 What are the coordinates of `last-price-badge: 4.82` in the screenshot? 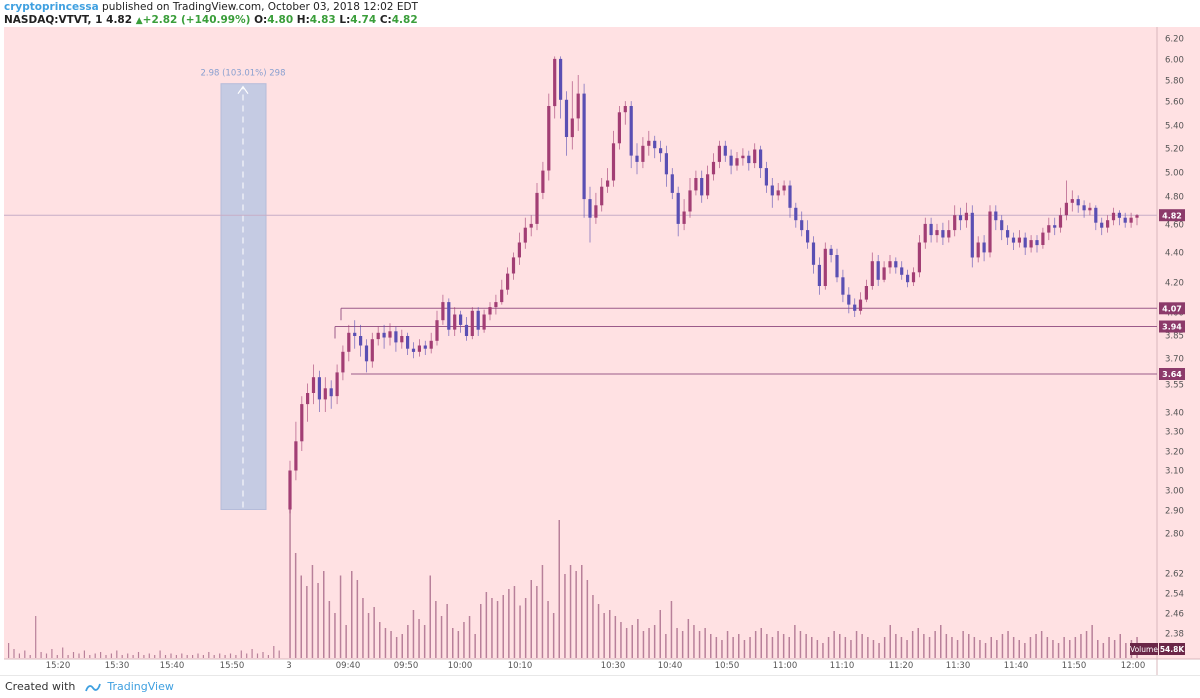 It's located at (1172, 215).